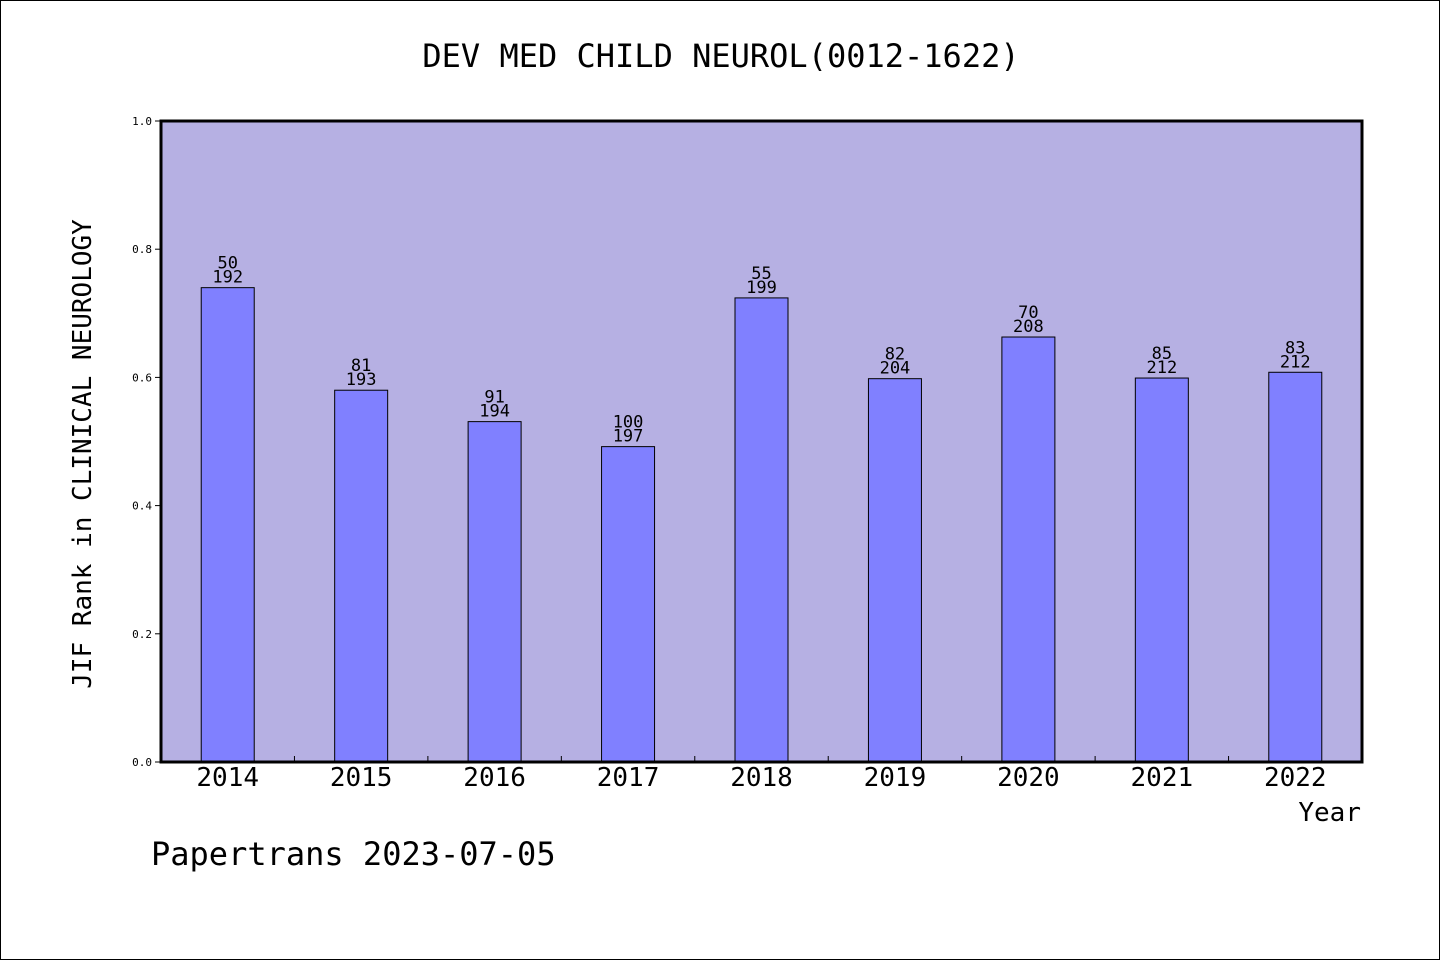 Image resolution: width=1440 pixels, height=961 pixels. Describe the element at coordinates (628, 437) in the screenshot. I see `bar-total-label: 197` at that location.